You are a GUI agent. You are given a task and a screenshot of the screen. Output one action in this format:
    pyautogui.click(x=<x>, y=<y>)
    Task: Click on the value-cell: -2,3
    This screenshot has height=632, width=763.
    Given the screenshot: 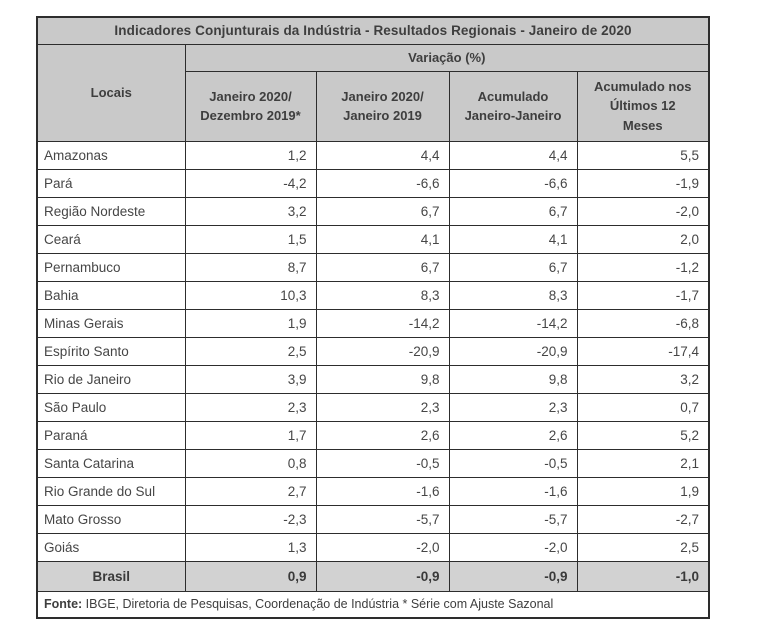 What is the action you would take?
    pyautogui.click(x=250, y=519)
    